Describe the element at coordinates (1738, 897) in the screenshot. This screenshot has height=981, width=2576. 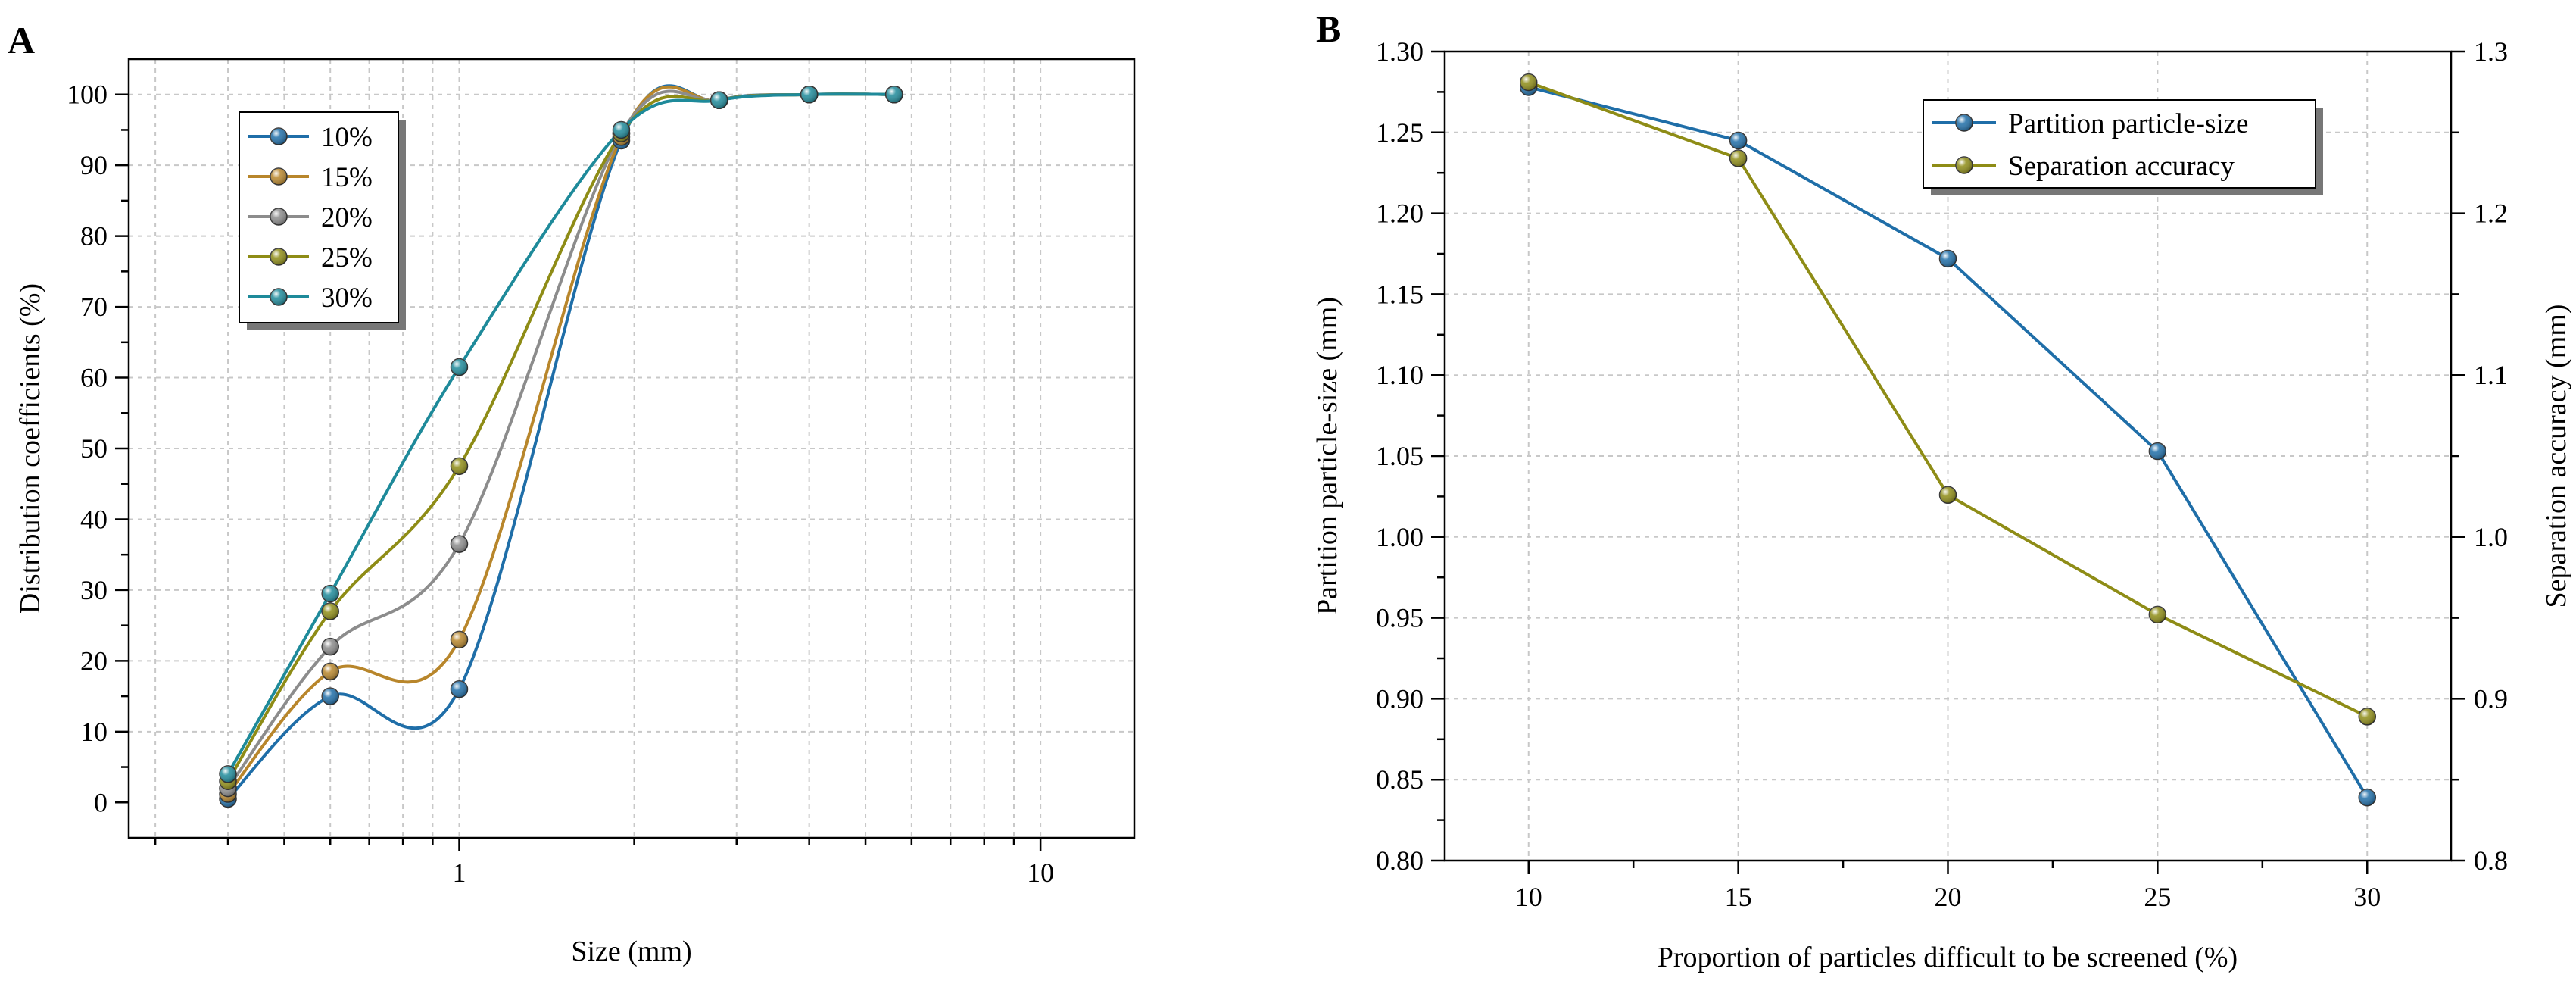
I see `panel-b-x-tick-label: 15` at that location.